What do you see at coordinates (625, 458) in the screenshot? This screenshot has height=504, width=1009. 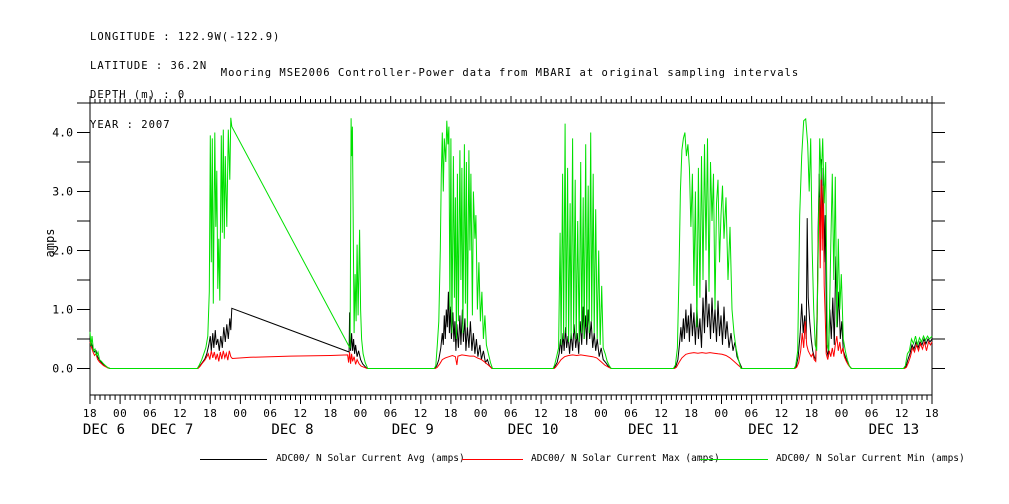 I see `legend-label-max: ADC00/ N Solar Current Max (amps)` at bounding box center [625, 458].